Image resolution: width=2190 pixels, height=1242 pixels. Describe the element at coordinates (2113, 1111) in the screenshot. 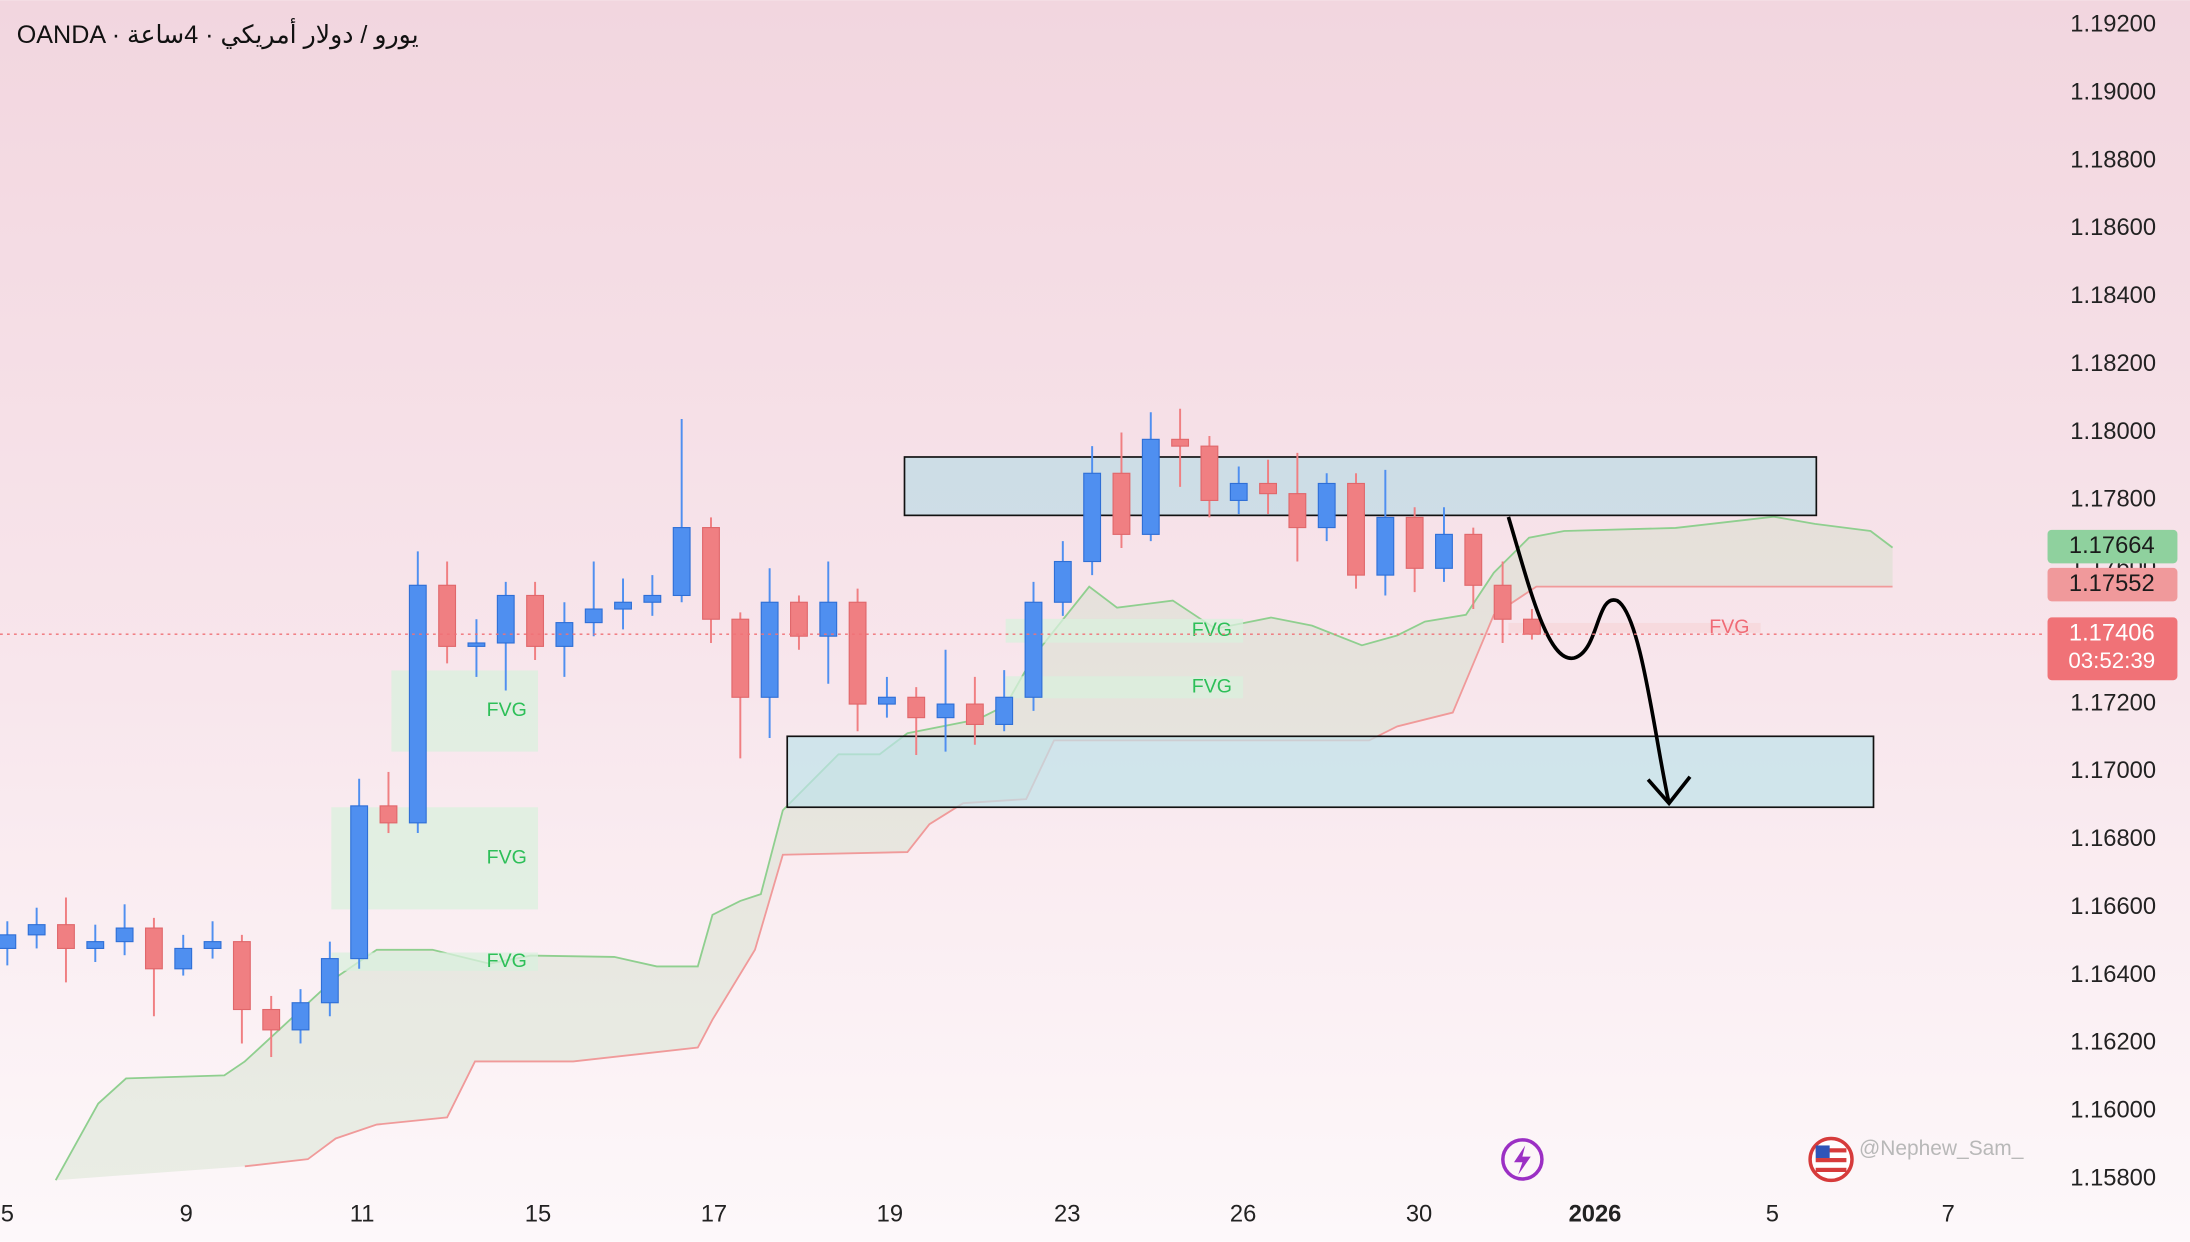

I see `y-tick-label: 1.16000` at that location.